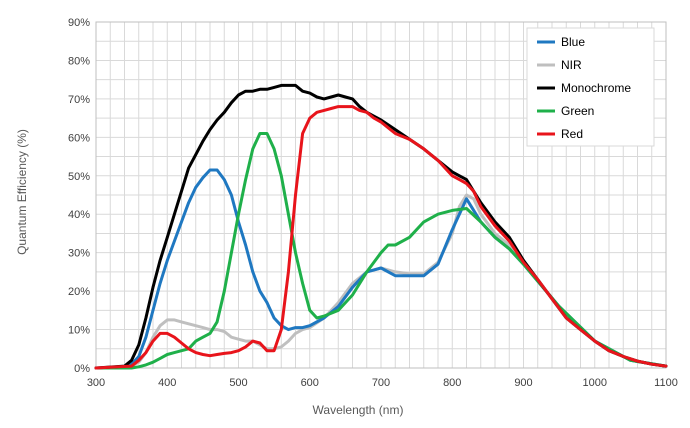 Image resolution: width=690 pixels, height=428 pixels. I want to click on y-tick-label: 10%, so click(79, 331).